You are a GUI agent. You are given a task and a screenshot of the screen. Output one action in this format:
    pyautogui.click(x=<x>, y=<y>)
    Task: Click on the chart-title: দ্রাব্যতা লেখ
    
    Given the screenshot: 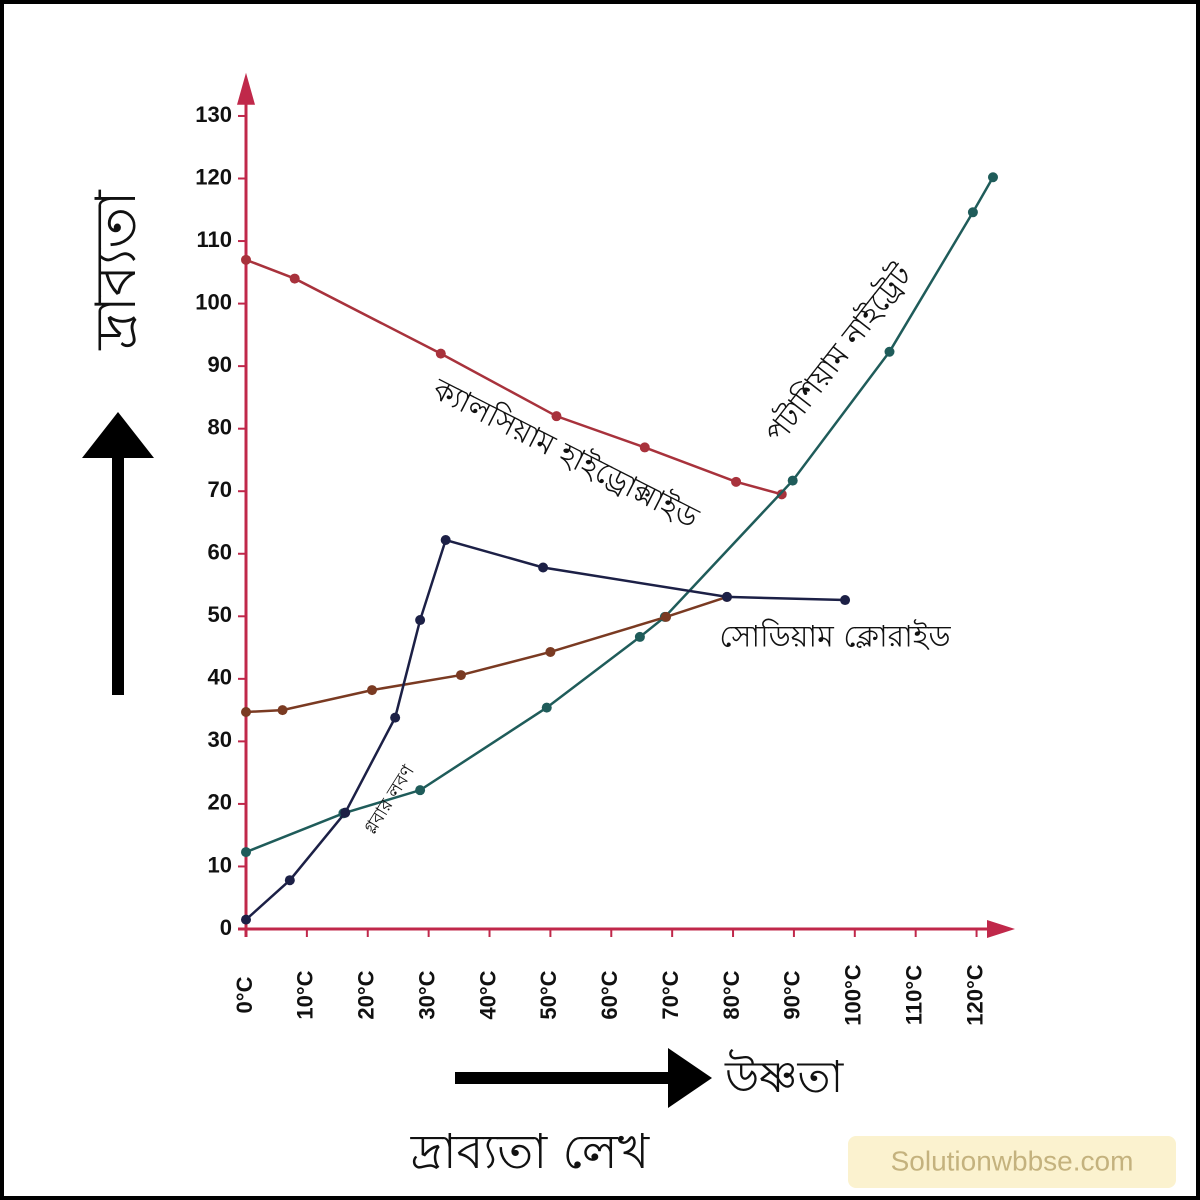 What is the action you would take?
    pyautogui.click(x=530, y=1152)
    